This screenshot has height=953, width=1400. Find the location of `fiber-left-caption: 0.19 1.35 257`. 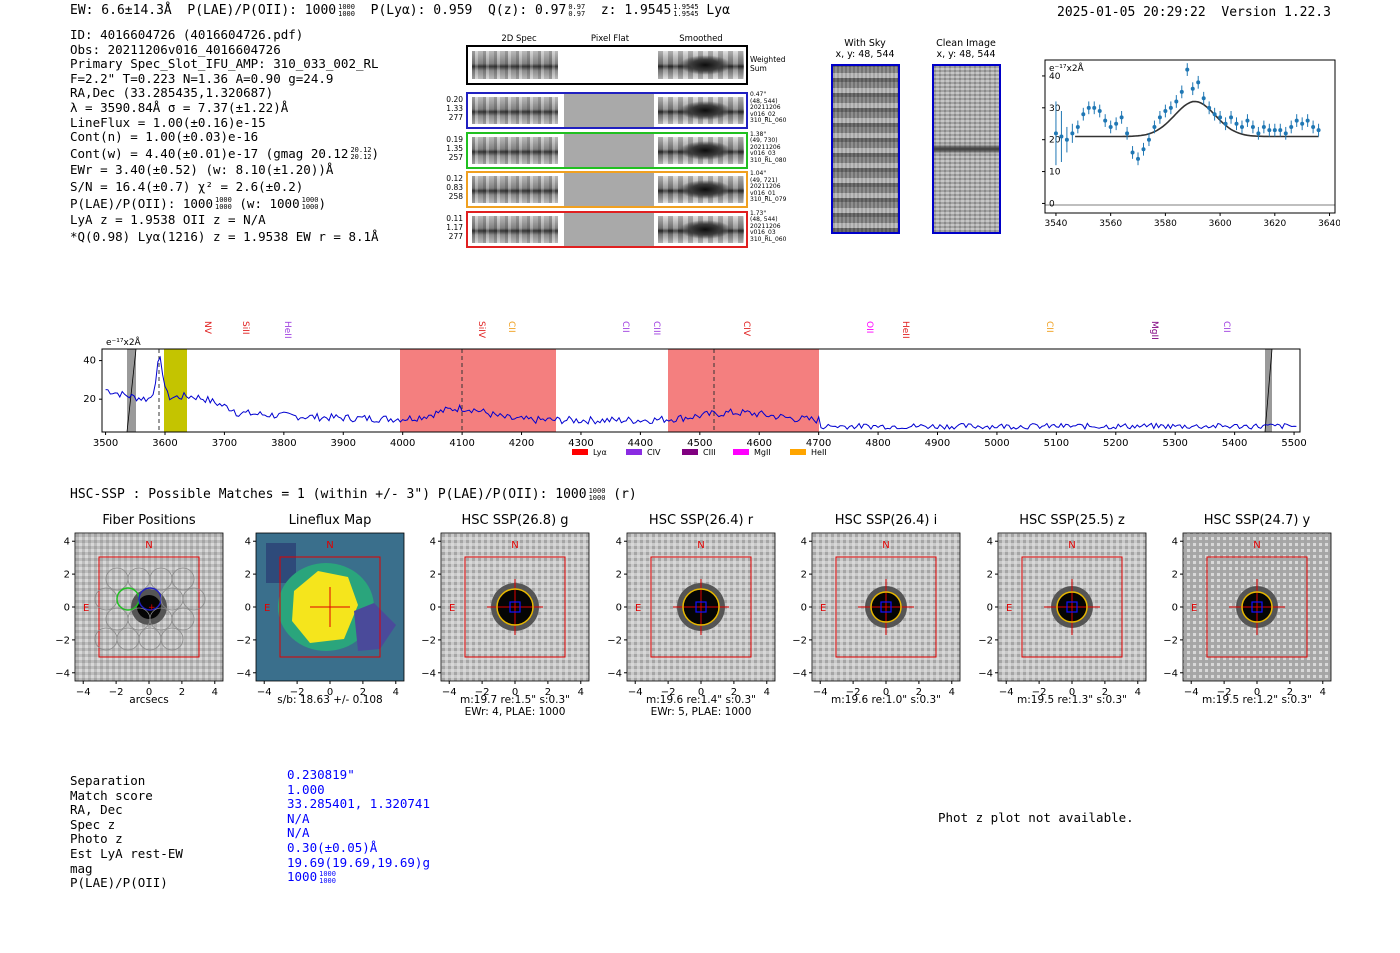

fiber-left-caption: 0.19 1.35 257 is located at coordinates (454, 148).